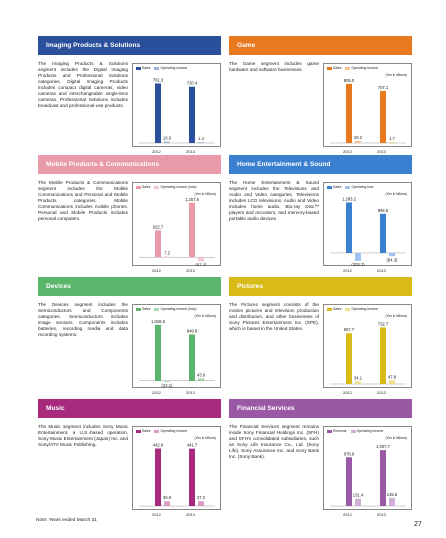  What do you see at coordinates (358, 495) in the screenshot?
I see `oi-label: 131.4` at bounding box center [358, 495].